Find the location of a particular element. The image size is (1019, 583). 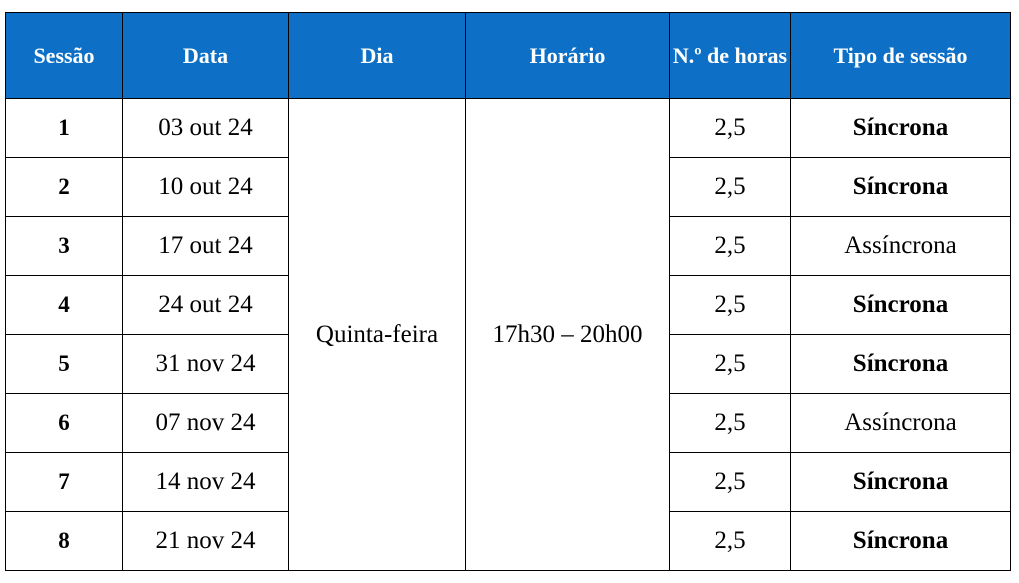

date-cell: 31 nov 24 is located at coordinates (205, 364).